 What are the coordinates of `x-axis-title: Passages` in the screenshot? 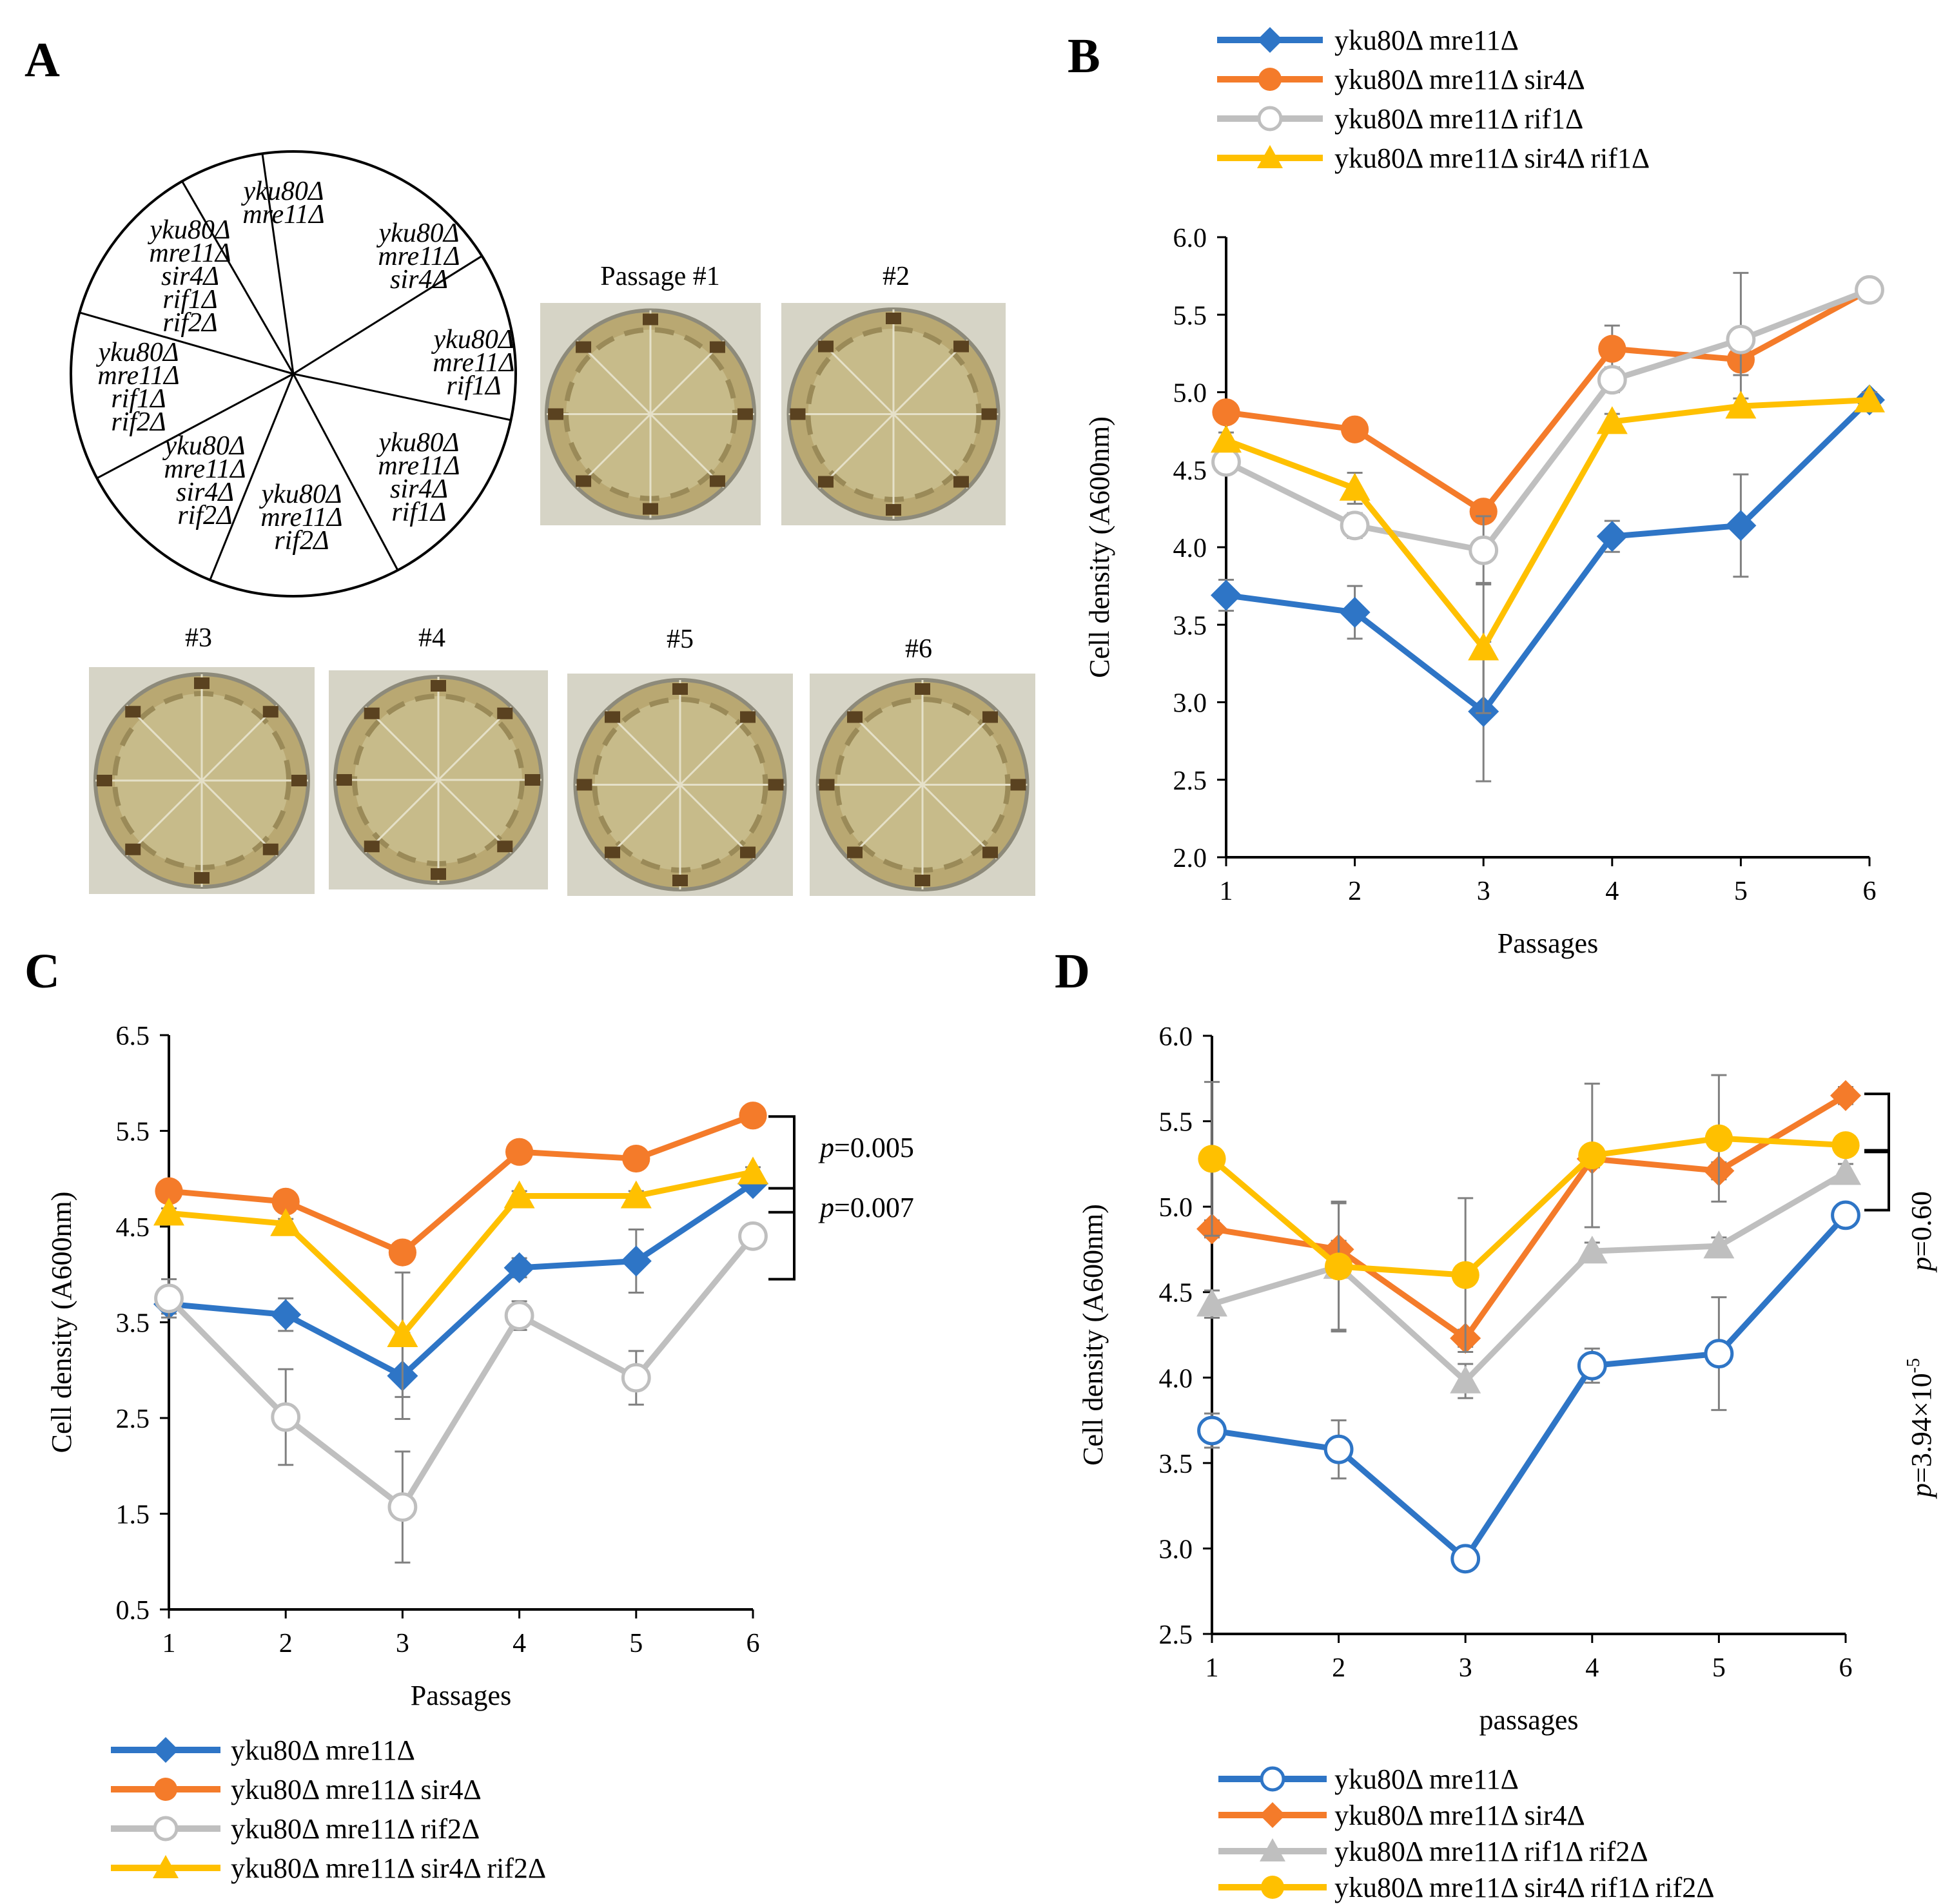 It's located at (1548, 943).